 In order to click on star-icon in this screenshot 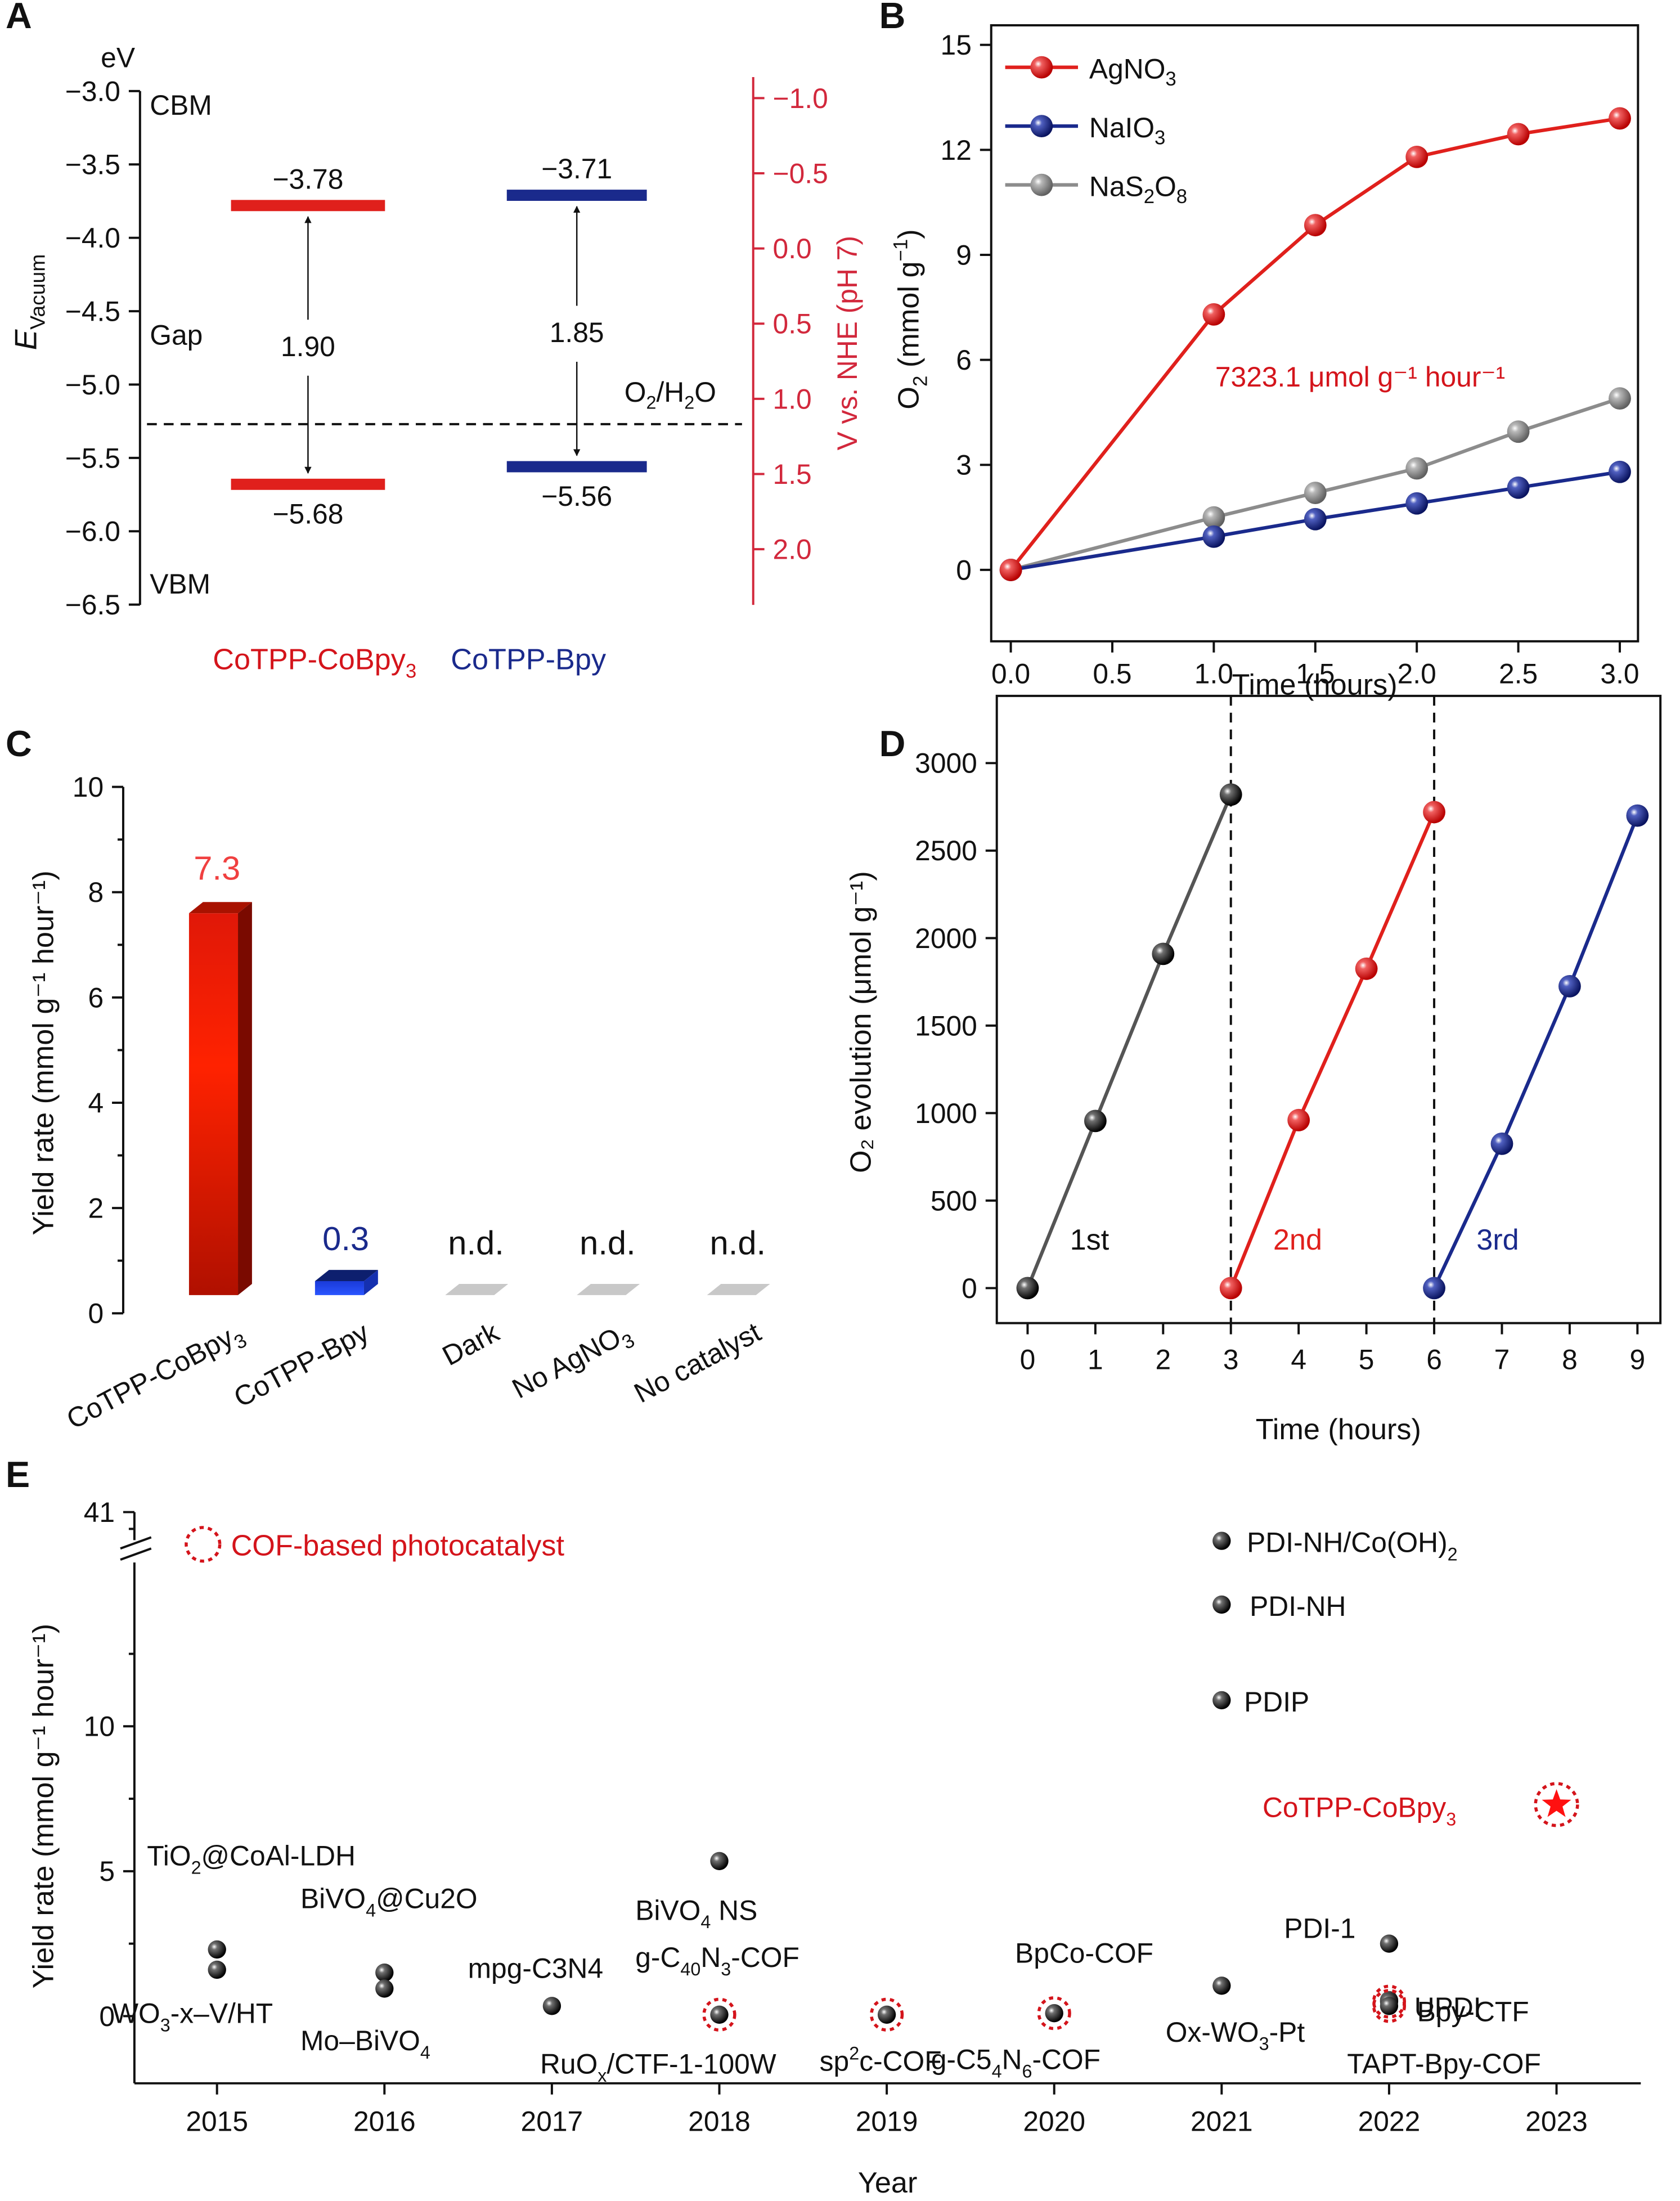, I will do `click(1556, 1803)`.